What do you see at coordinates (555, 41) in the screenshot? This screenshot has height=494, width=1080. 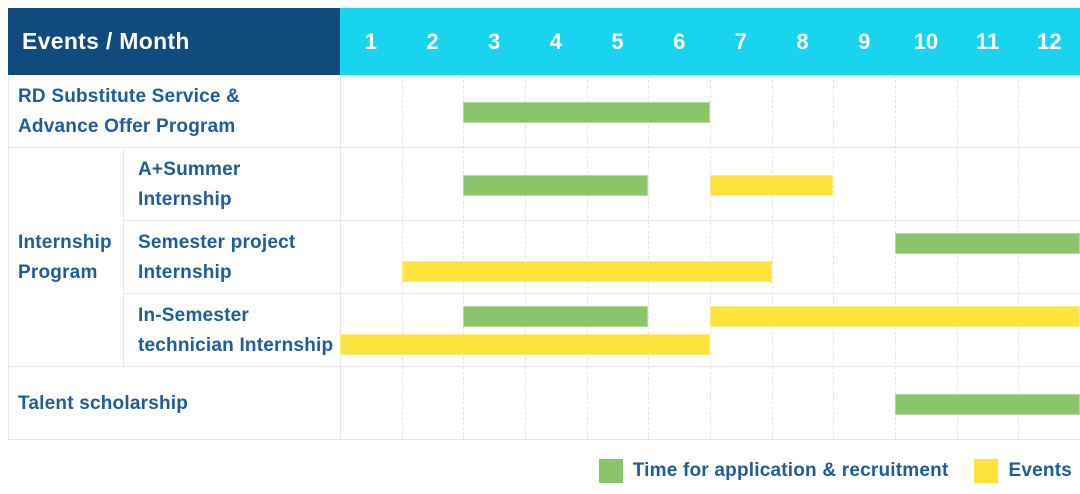 I see `month-header-cell: 4` at bounding box center [555, 41].